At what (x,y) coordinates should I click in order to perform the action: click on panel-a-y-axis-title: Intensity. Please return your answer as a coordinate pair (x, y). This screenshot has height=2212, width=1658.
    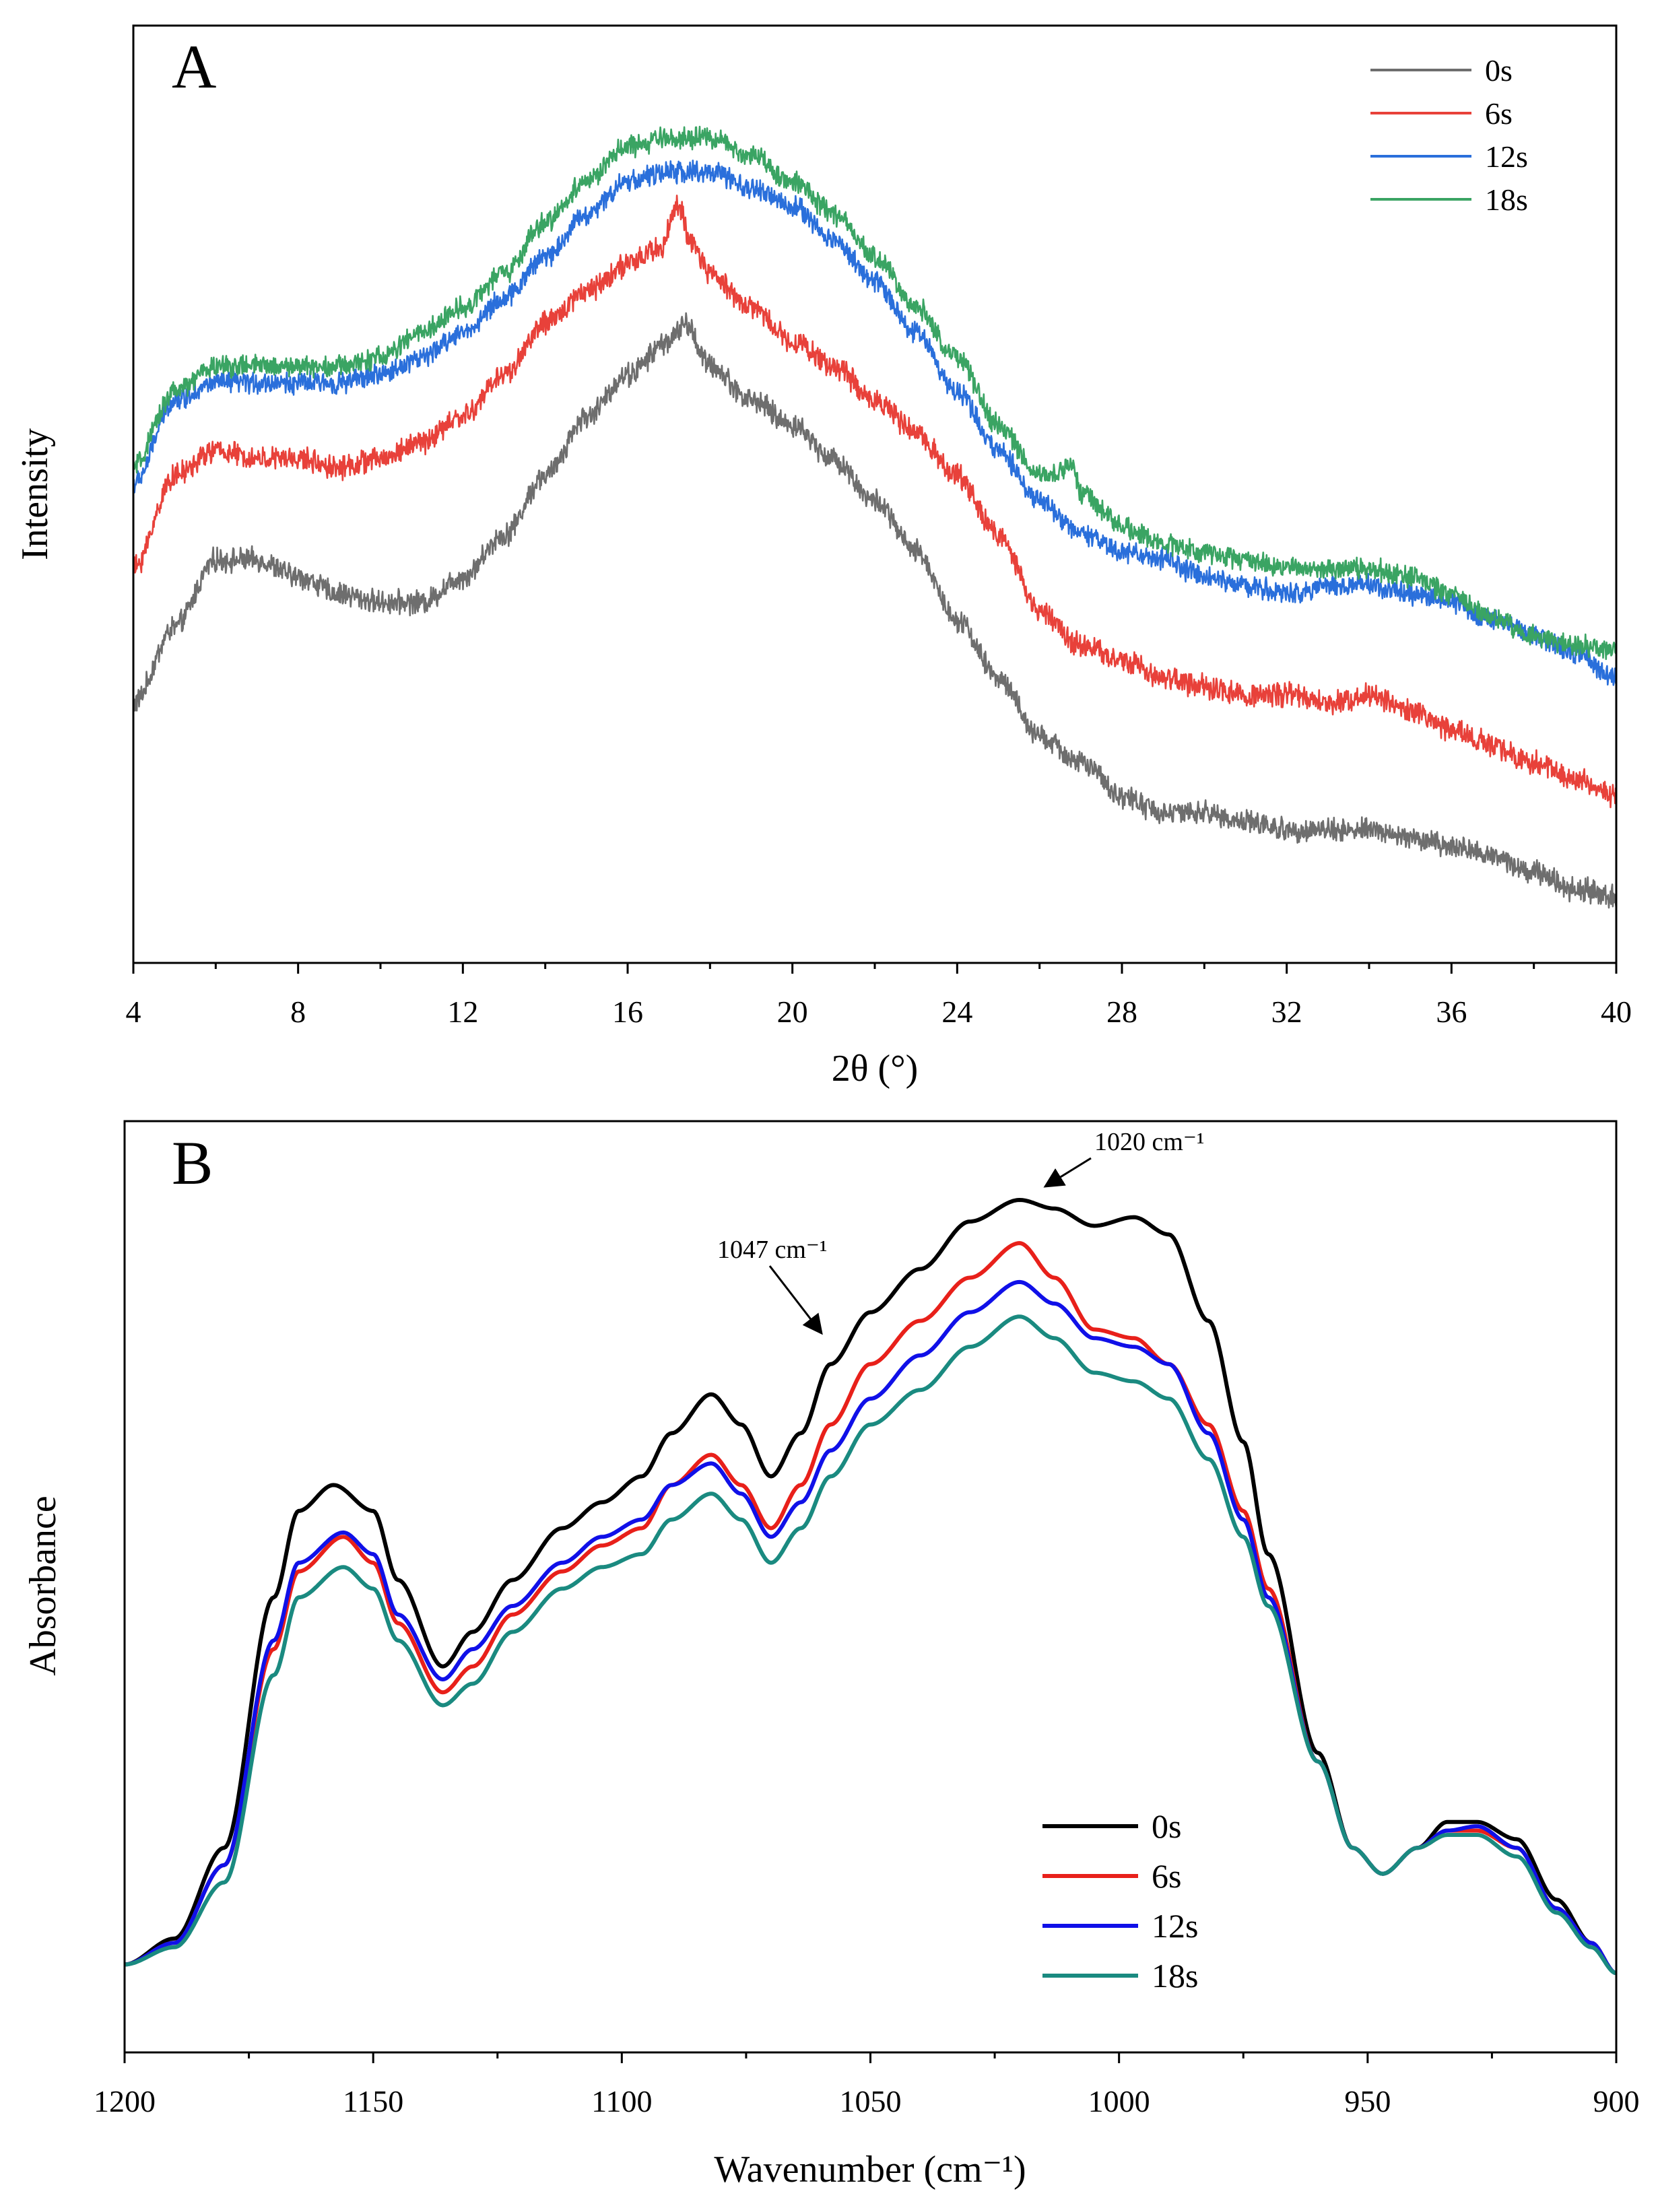
    Looking at the image, I should click on (35, 494).